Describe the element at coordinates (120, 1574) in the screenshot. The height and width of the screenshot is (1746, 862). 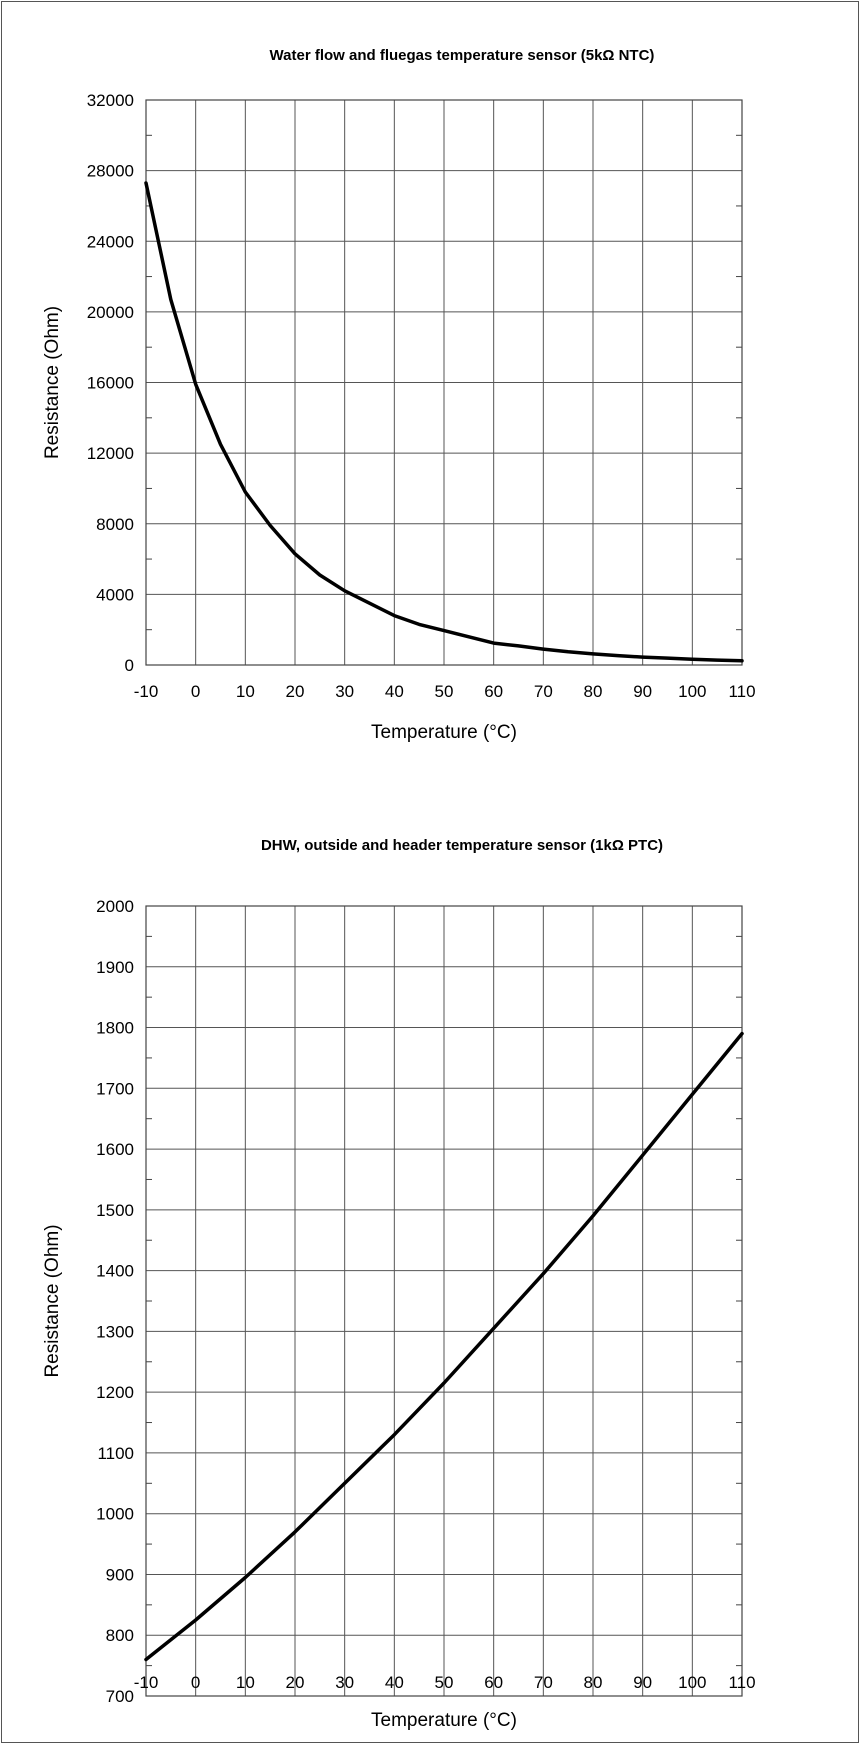
I see `y-tick-label: 900` at that location.